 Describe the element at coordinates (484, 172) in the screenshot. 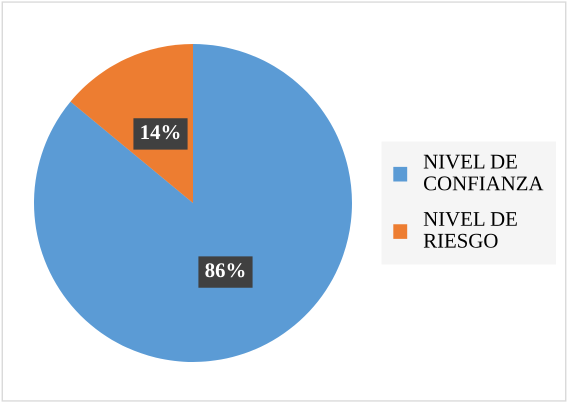

I see `legend-label: NIVEL DE CONFIANZA` at that location.